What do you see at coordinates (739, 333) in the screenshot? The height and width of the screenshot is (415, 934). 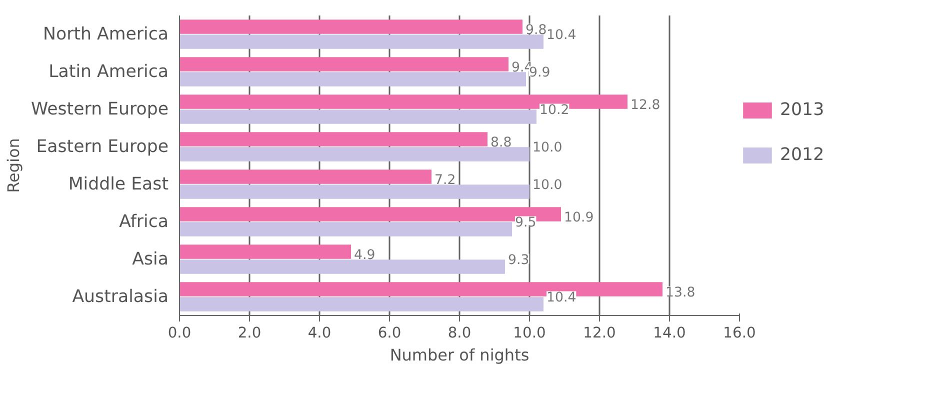 I see `x-tick-label: 16.0` at bounding box center [739, 333].